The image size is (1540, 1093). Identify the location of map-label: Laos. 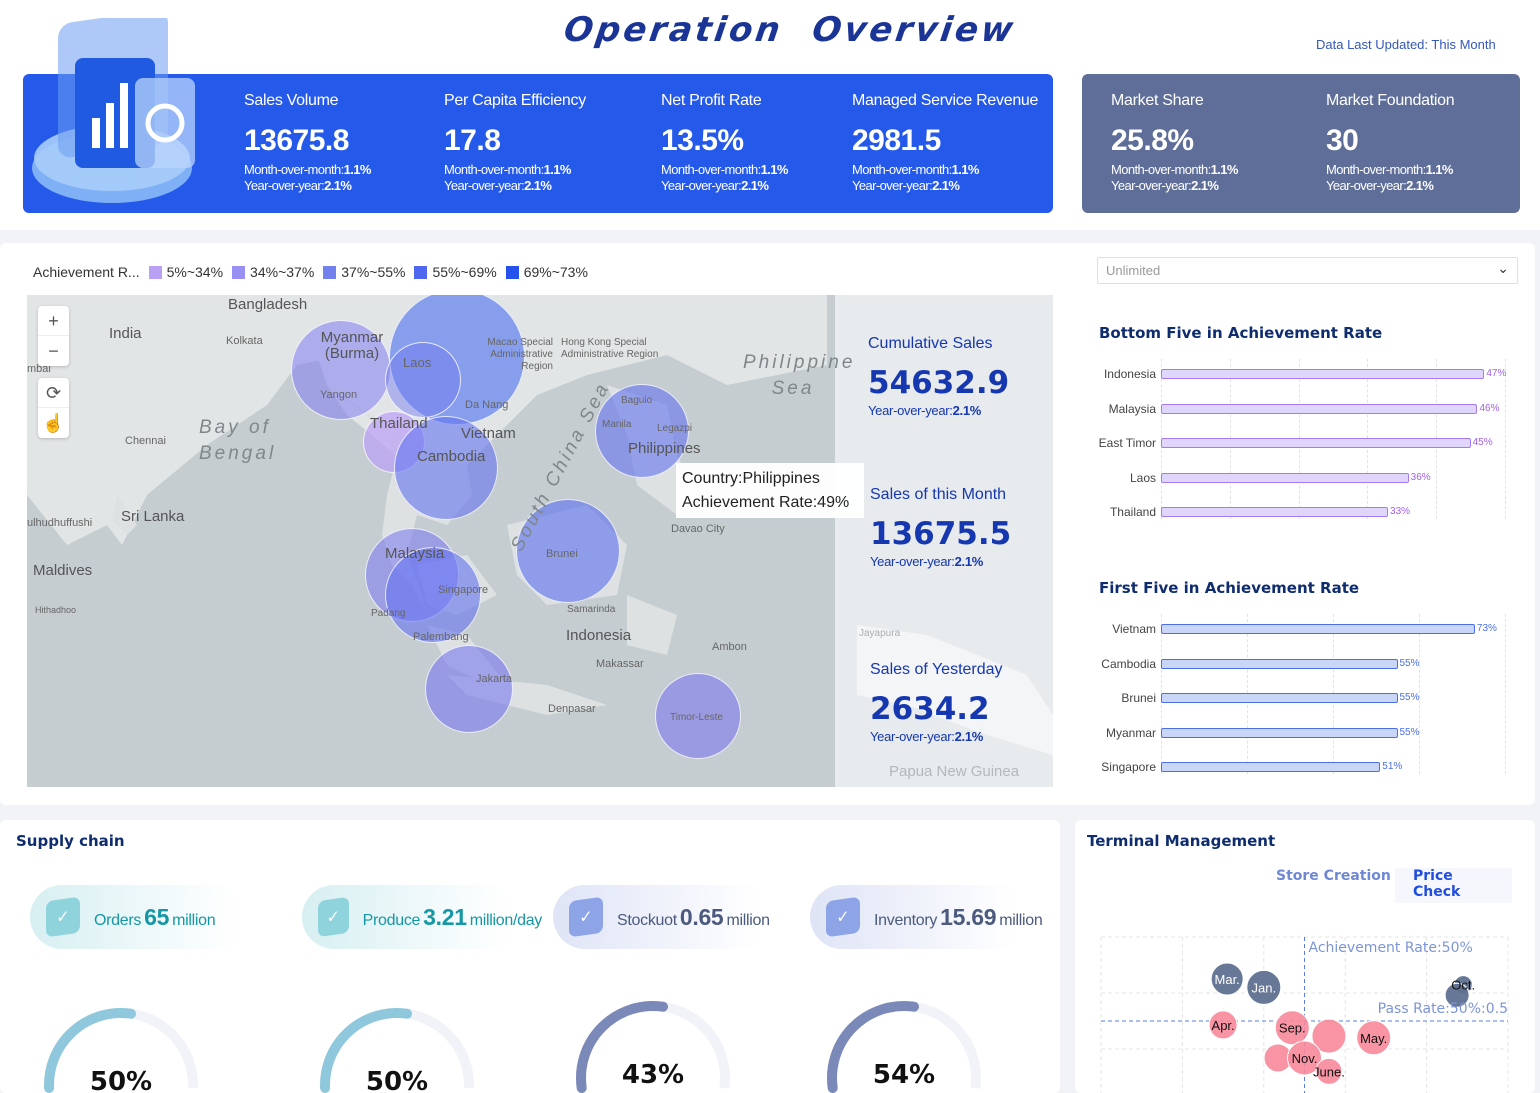
(417, 362).